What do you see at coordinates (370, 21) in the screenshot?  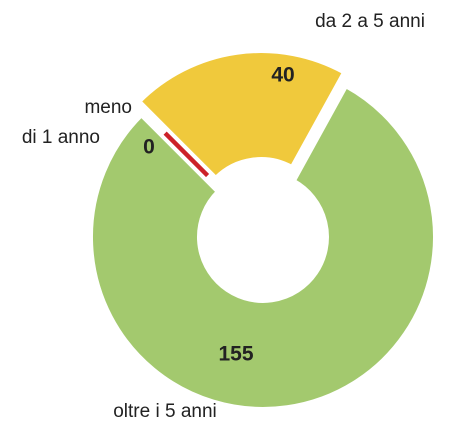 I see `category-label: da 2 a 5 anni` at bounding box center [370, 21].